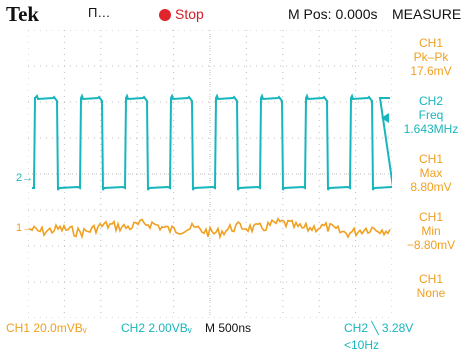 This screenshot has height=358, width=470. Describe the element at coordinates (228, 328) in the screenshot. I see `timebase-readout: M 500ns` at that location.